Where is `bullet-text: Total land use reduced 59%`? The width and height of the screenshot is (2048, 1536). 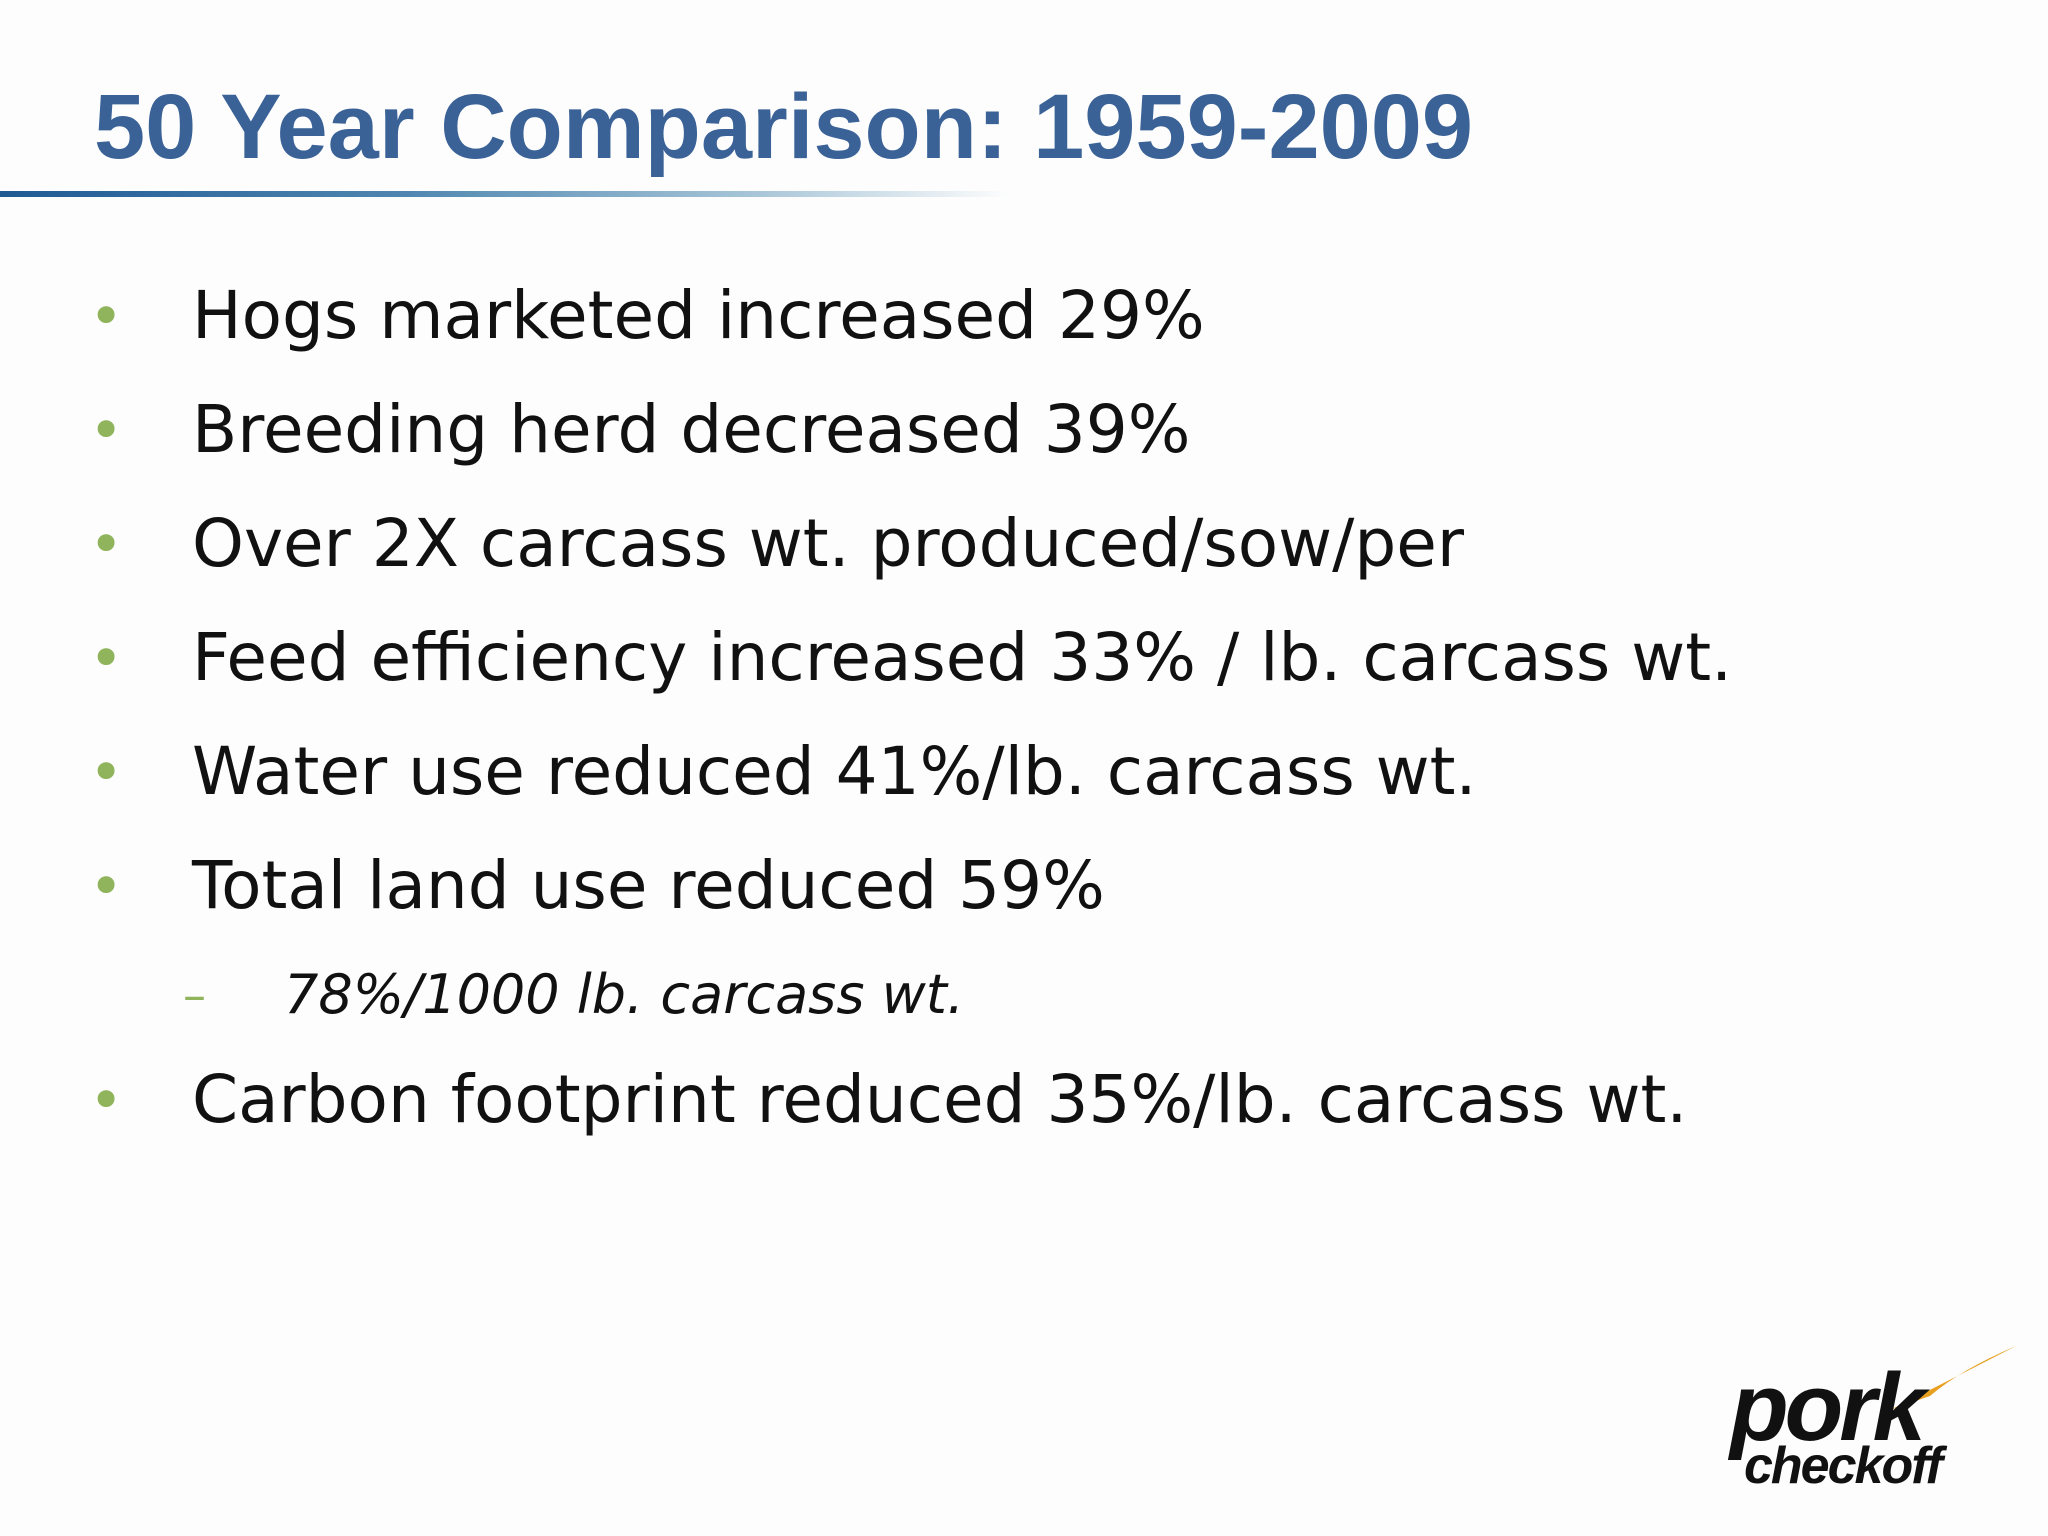
bullet-text: Total land use reduced 59% is located at coordinates (648, 885).